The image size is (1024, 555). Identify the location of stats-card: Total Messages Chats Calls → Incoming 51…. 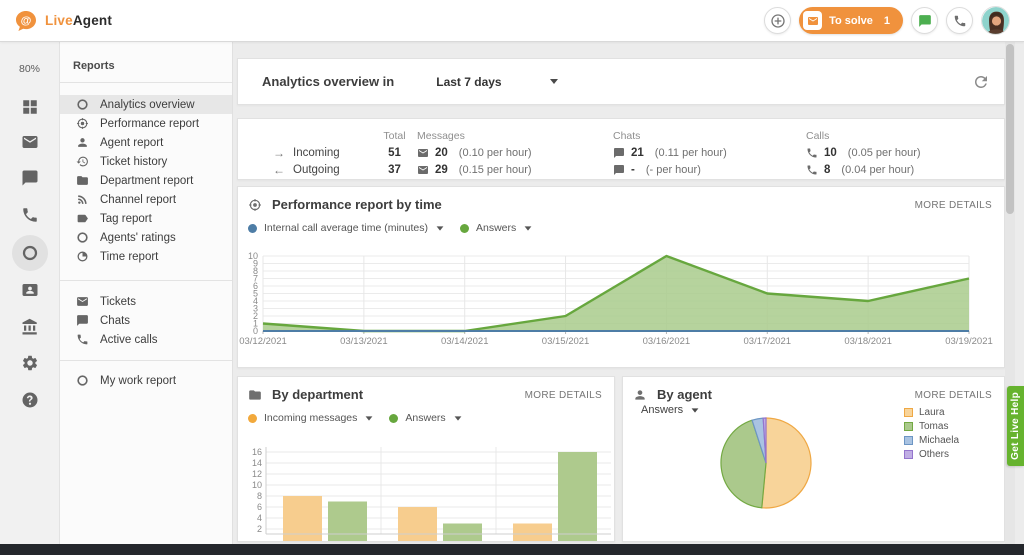
(621, 149).